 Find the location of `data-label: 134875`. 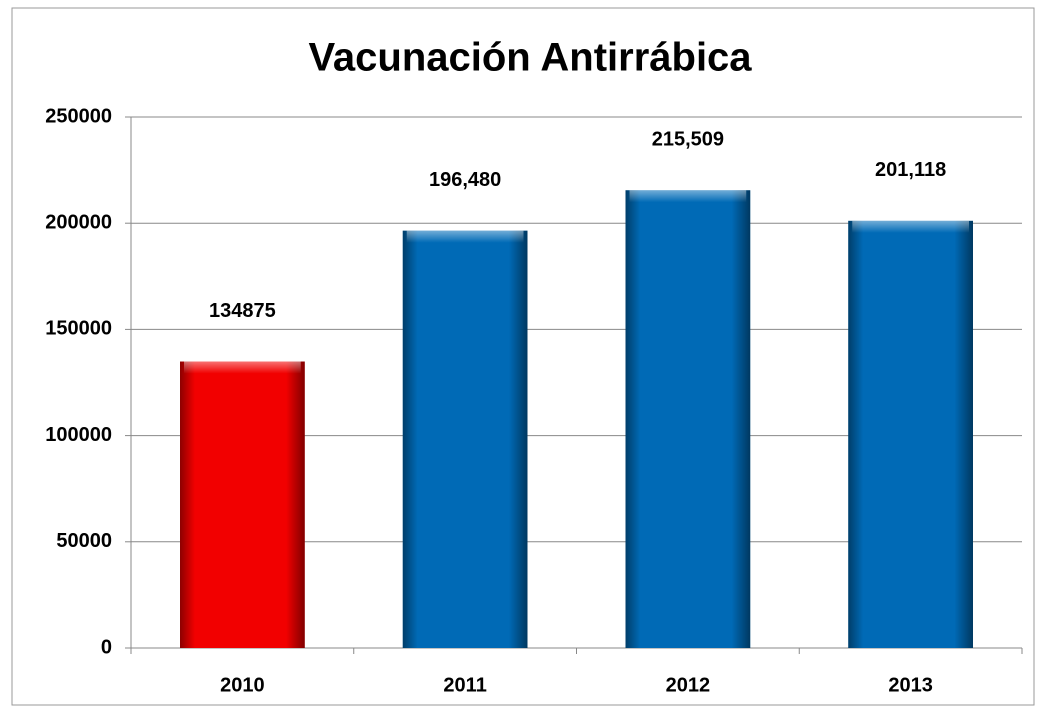

data-label: 134875 is located at coordinates (242, 311).